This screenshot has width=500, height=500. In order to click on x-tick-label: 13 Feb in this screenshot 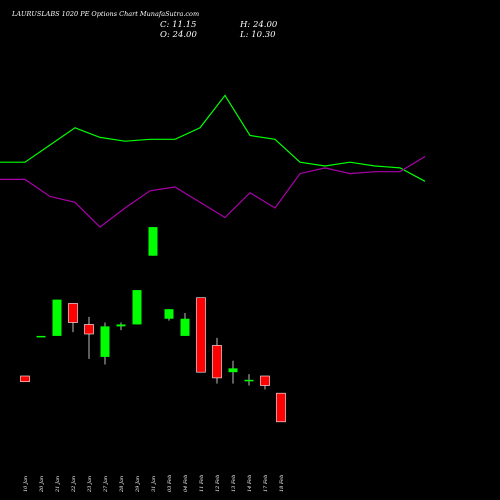, I will do `click(234, 483)`.